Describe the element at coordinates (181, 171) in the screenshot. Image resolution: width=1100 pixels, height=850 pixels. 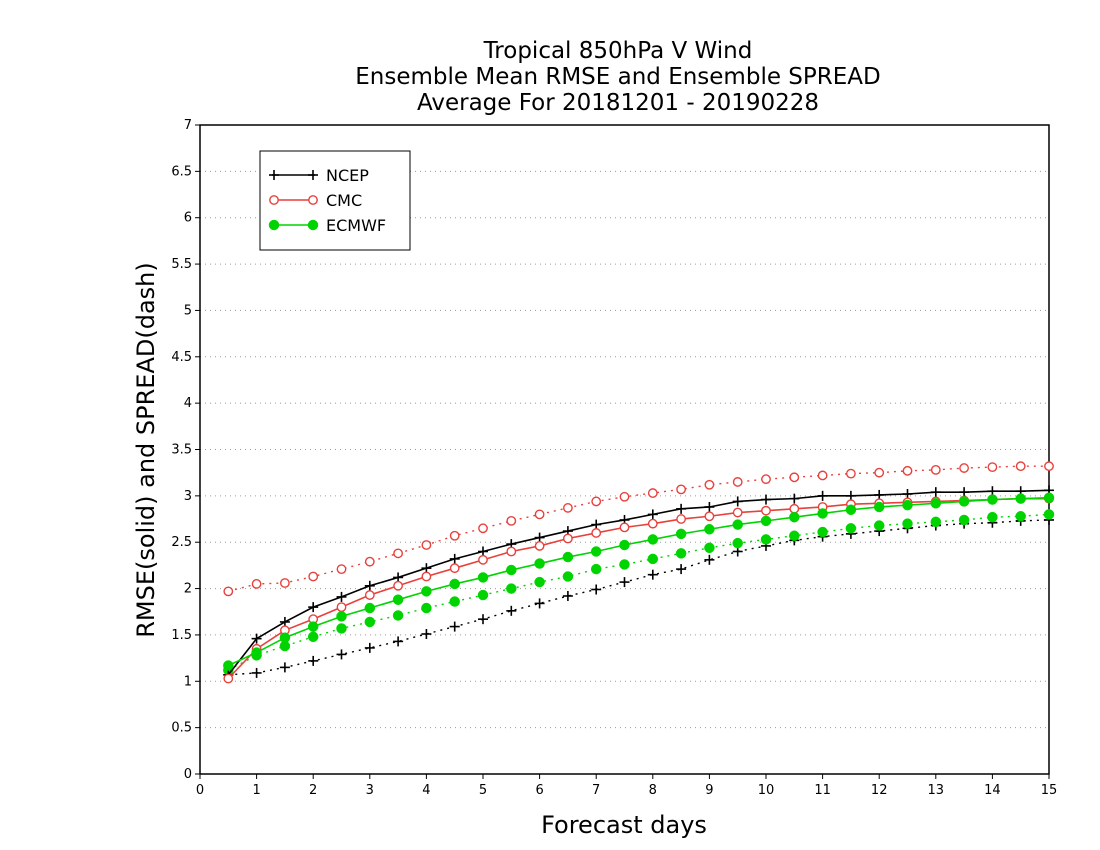
I see `y-tick-label: 6.5` at that location.